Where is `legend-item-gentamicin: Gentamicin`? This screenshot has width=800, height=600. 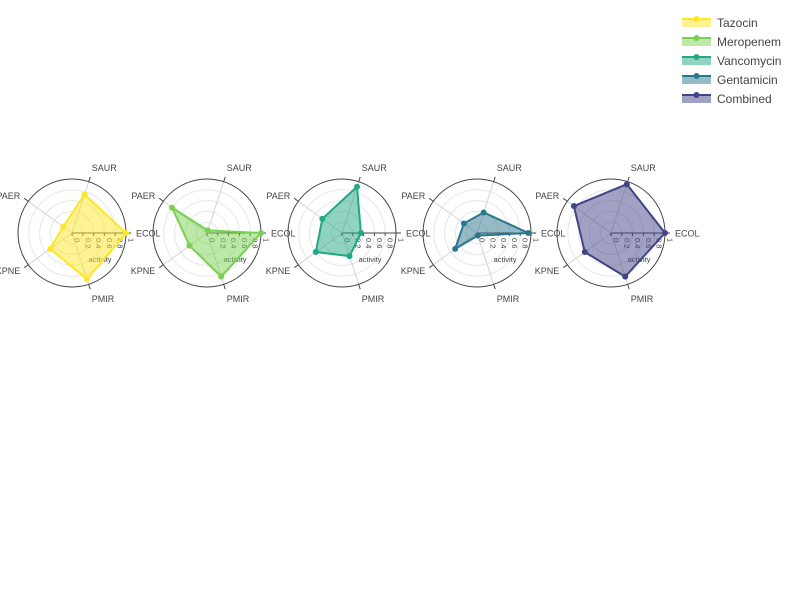 legend-item-gentamicin: Gentamicin is located at coordinates (730, 80).